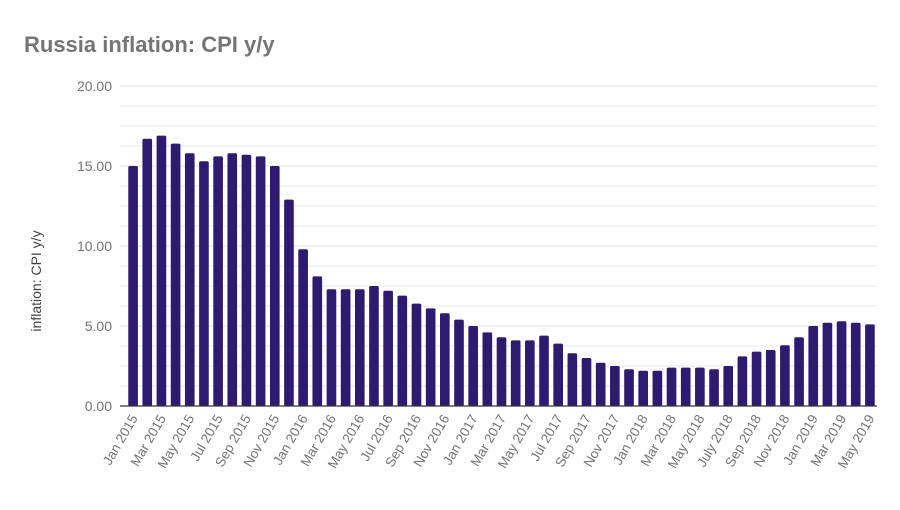 This screenshot has height=510, width=900. Describe the element at coordinates (94, 166) in the screenshot. I see `y-tick-label: 15.00` at that location.